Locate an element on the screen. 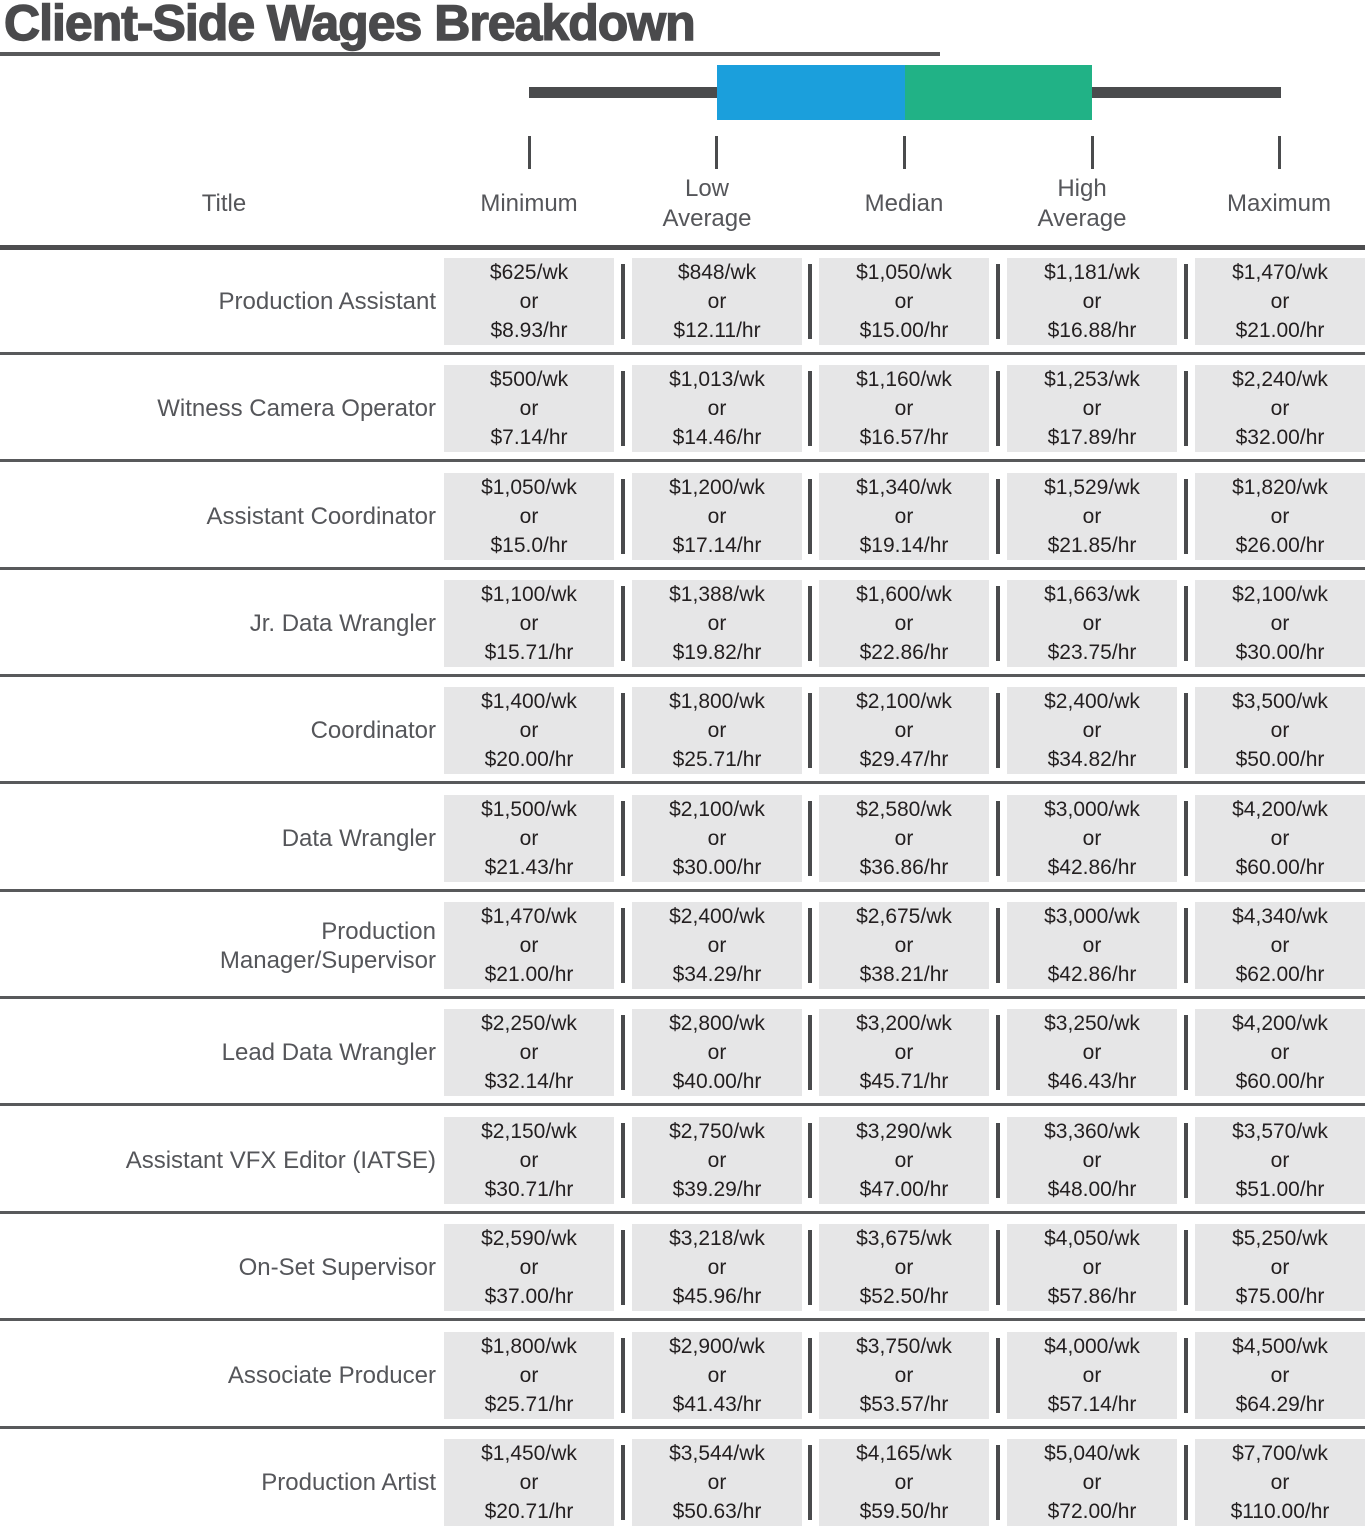 Image resolution: width=1365 pixels, height=1536 pixels. weekly-wage: $625/wk is located at coordinates (529, 272).